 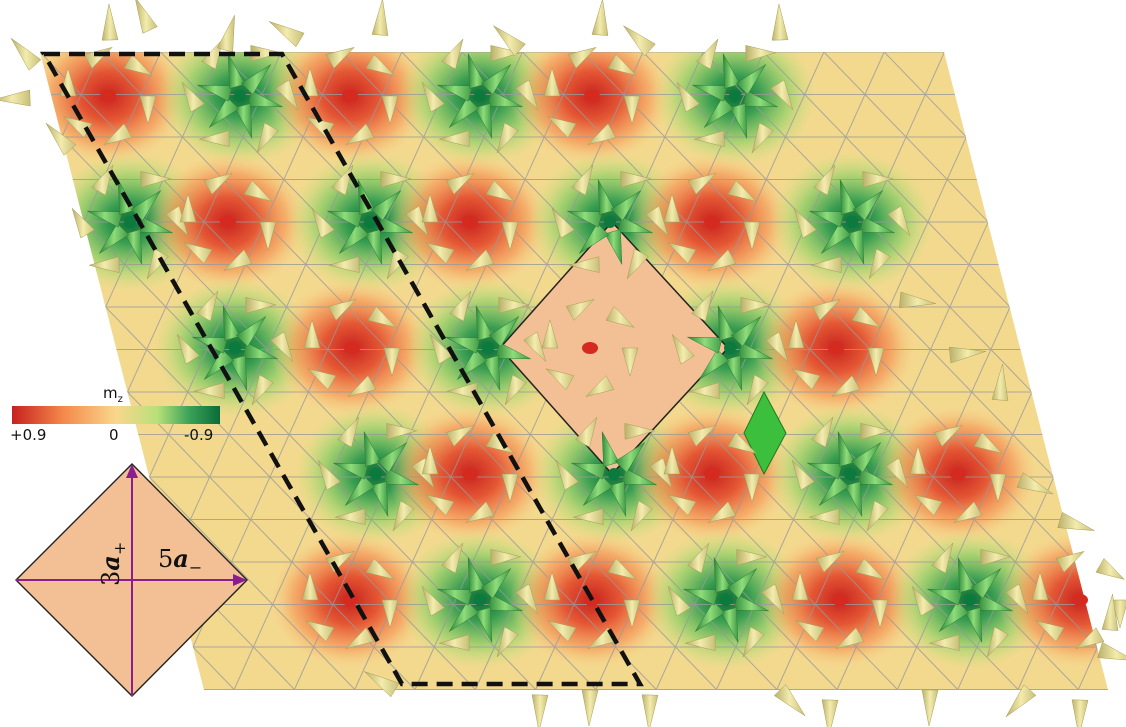 I want to click on colorbar-tick-mid: 0, so click(x=114, y=435).